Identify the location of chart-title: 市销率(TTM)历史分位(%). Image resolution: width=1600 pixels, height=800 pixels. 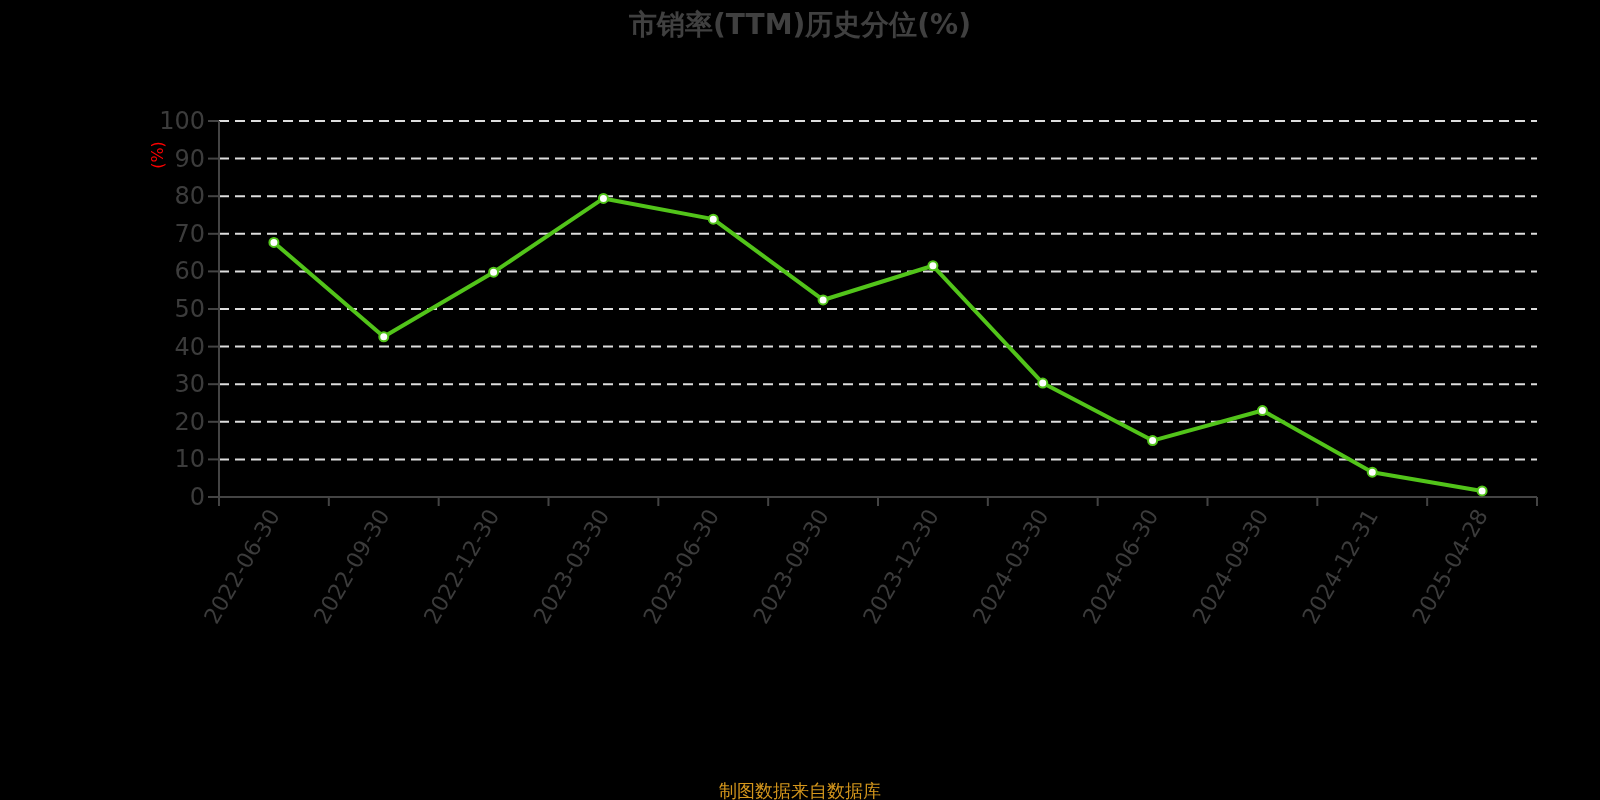
(799, 24).